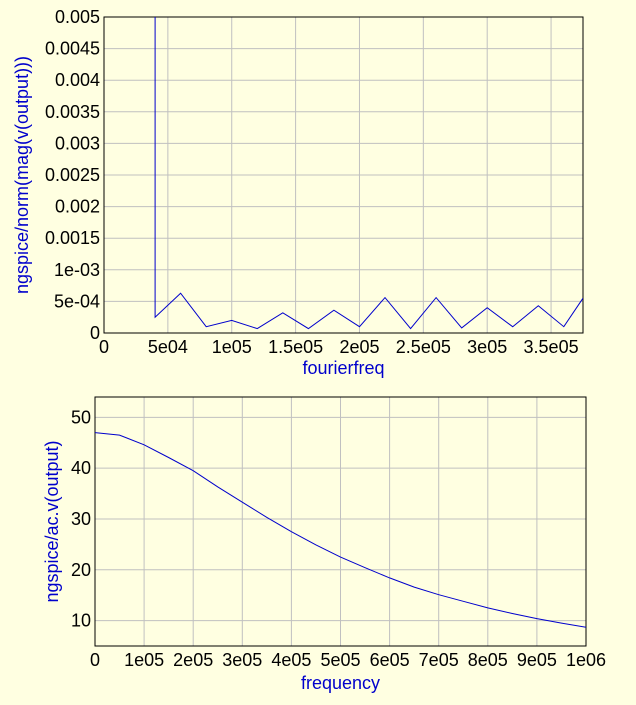 This screenshot has height=705, width=636. I want to click on y-tick-label: 0.0025, so click(72, 175).